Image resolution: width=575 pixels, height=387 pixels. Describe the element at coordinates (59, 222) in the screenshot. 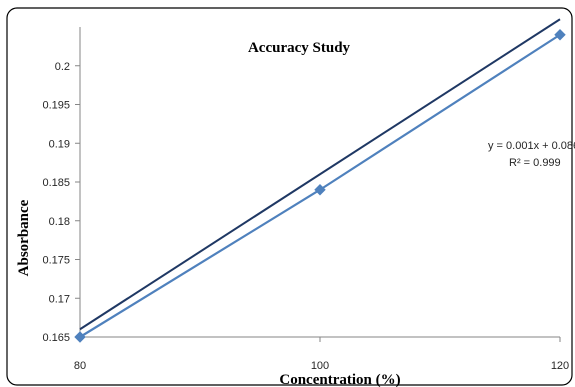

I see `y-tick-label: 0.18` at that location.